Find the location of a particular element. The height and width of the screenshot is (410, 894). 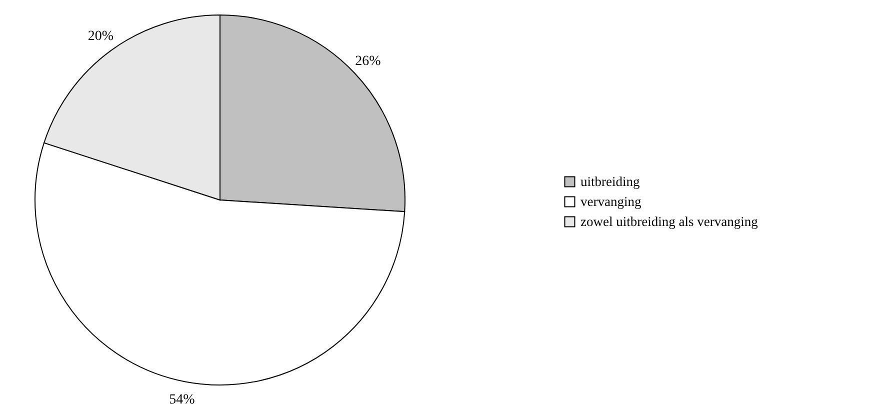

legend-label: uitbreiding is located at coordinates (610, 181).